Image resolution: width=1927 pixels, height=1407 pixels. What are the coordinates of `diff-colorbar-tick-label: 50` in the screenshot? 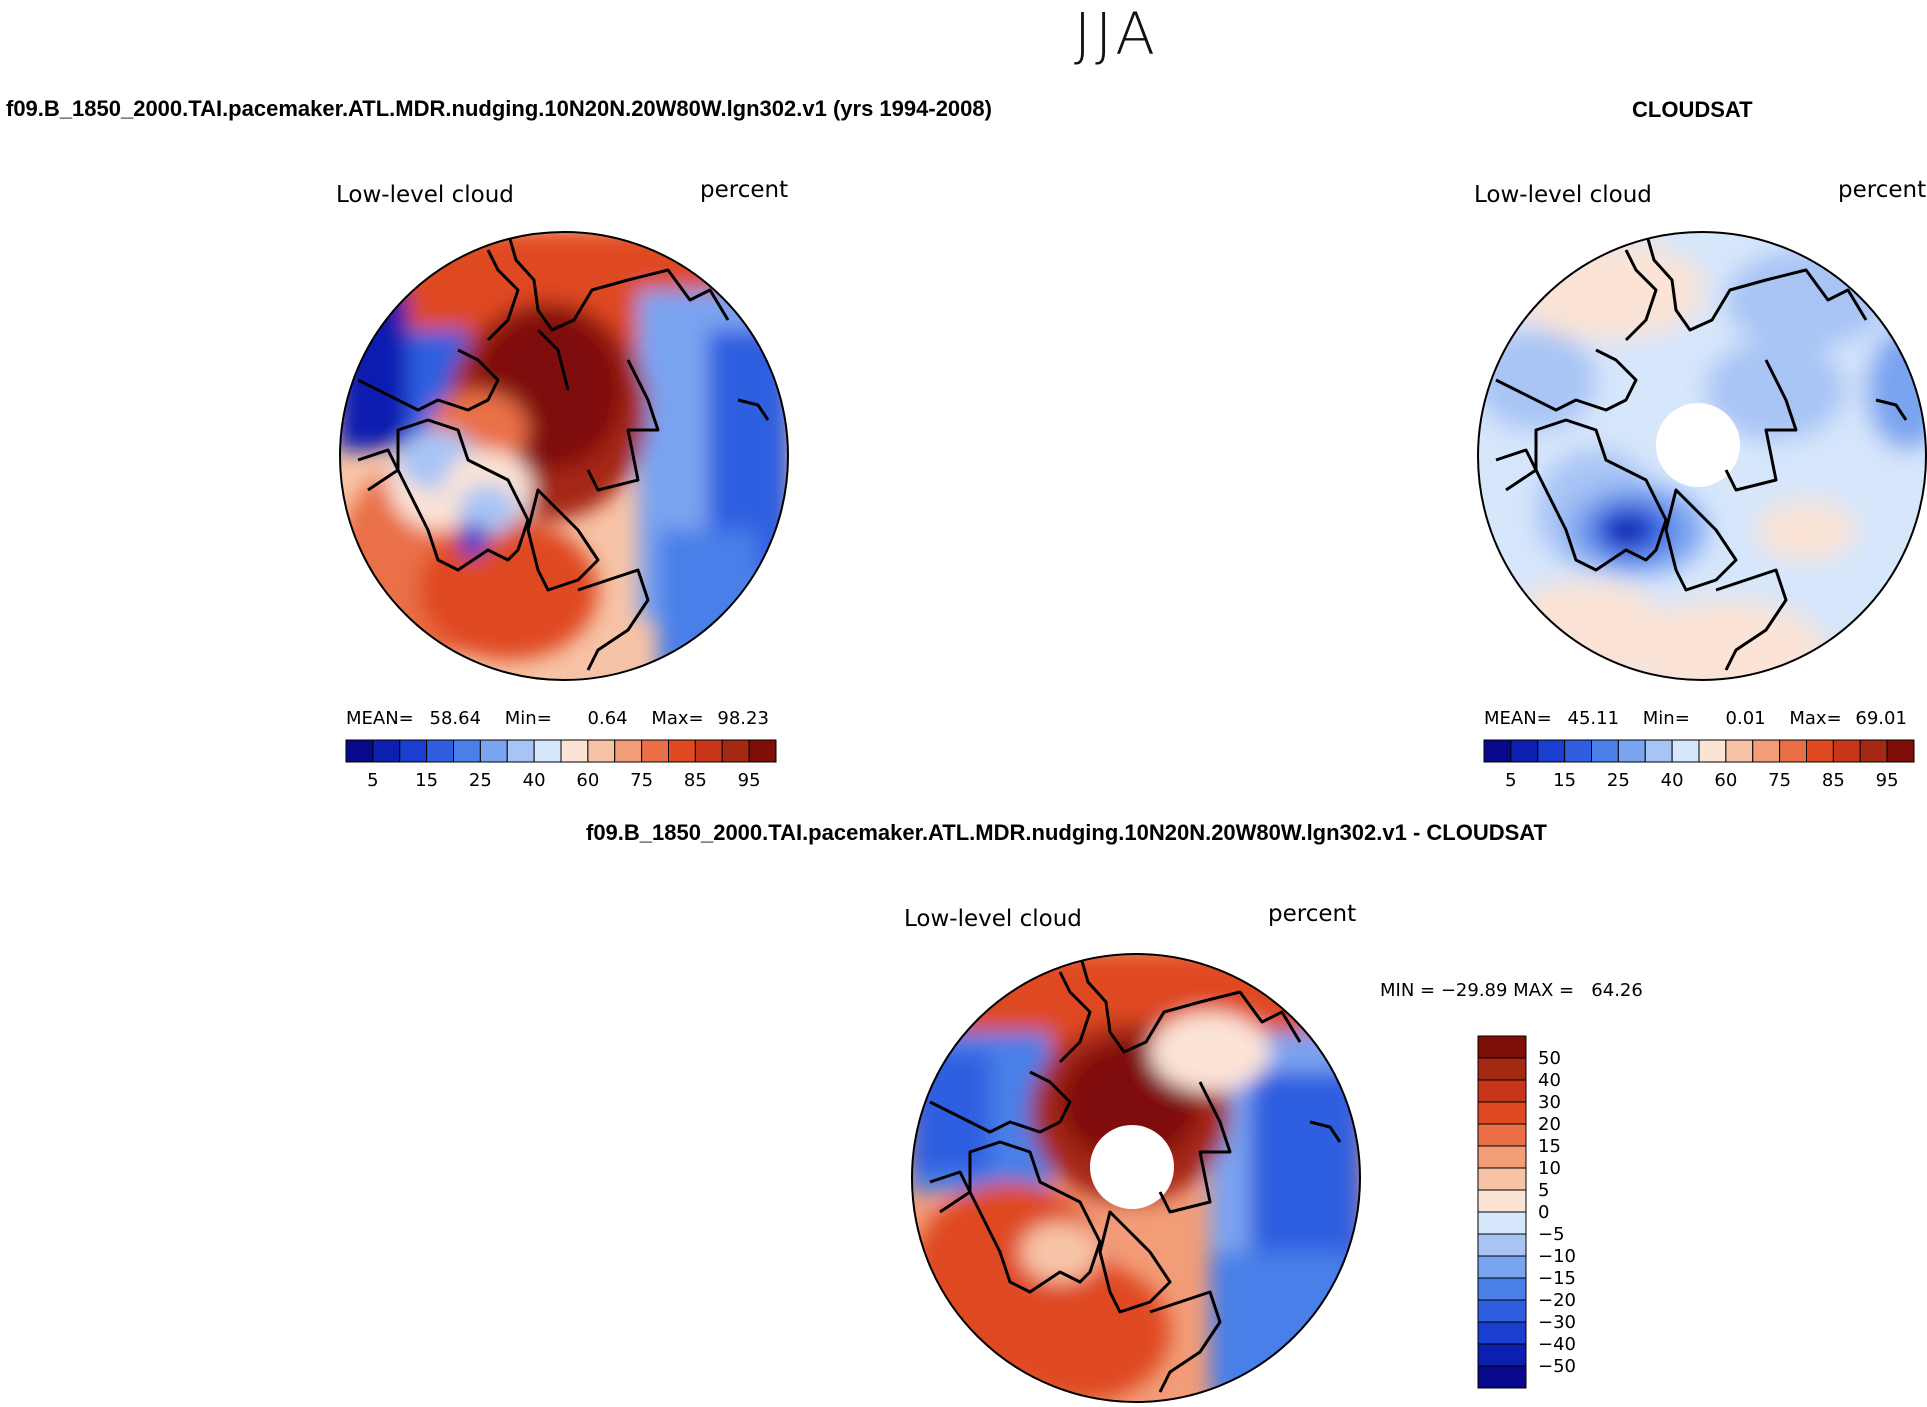 It's located at (1549, 1058).